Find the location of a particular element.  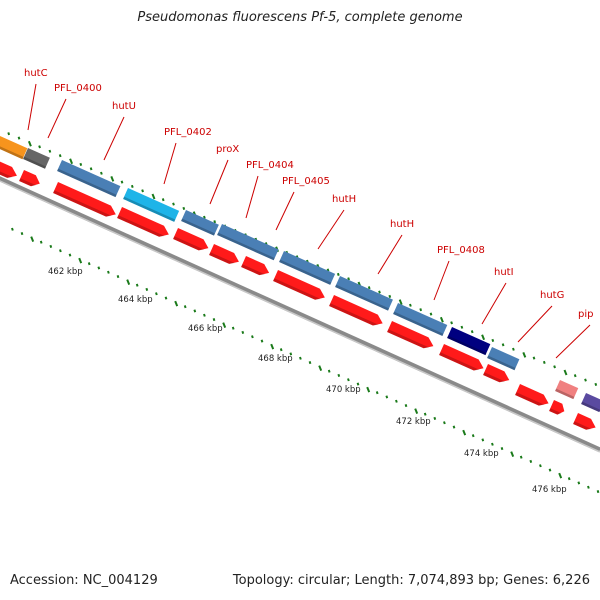

scale-label: 466 kbp is located at coordinates (205, 329).